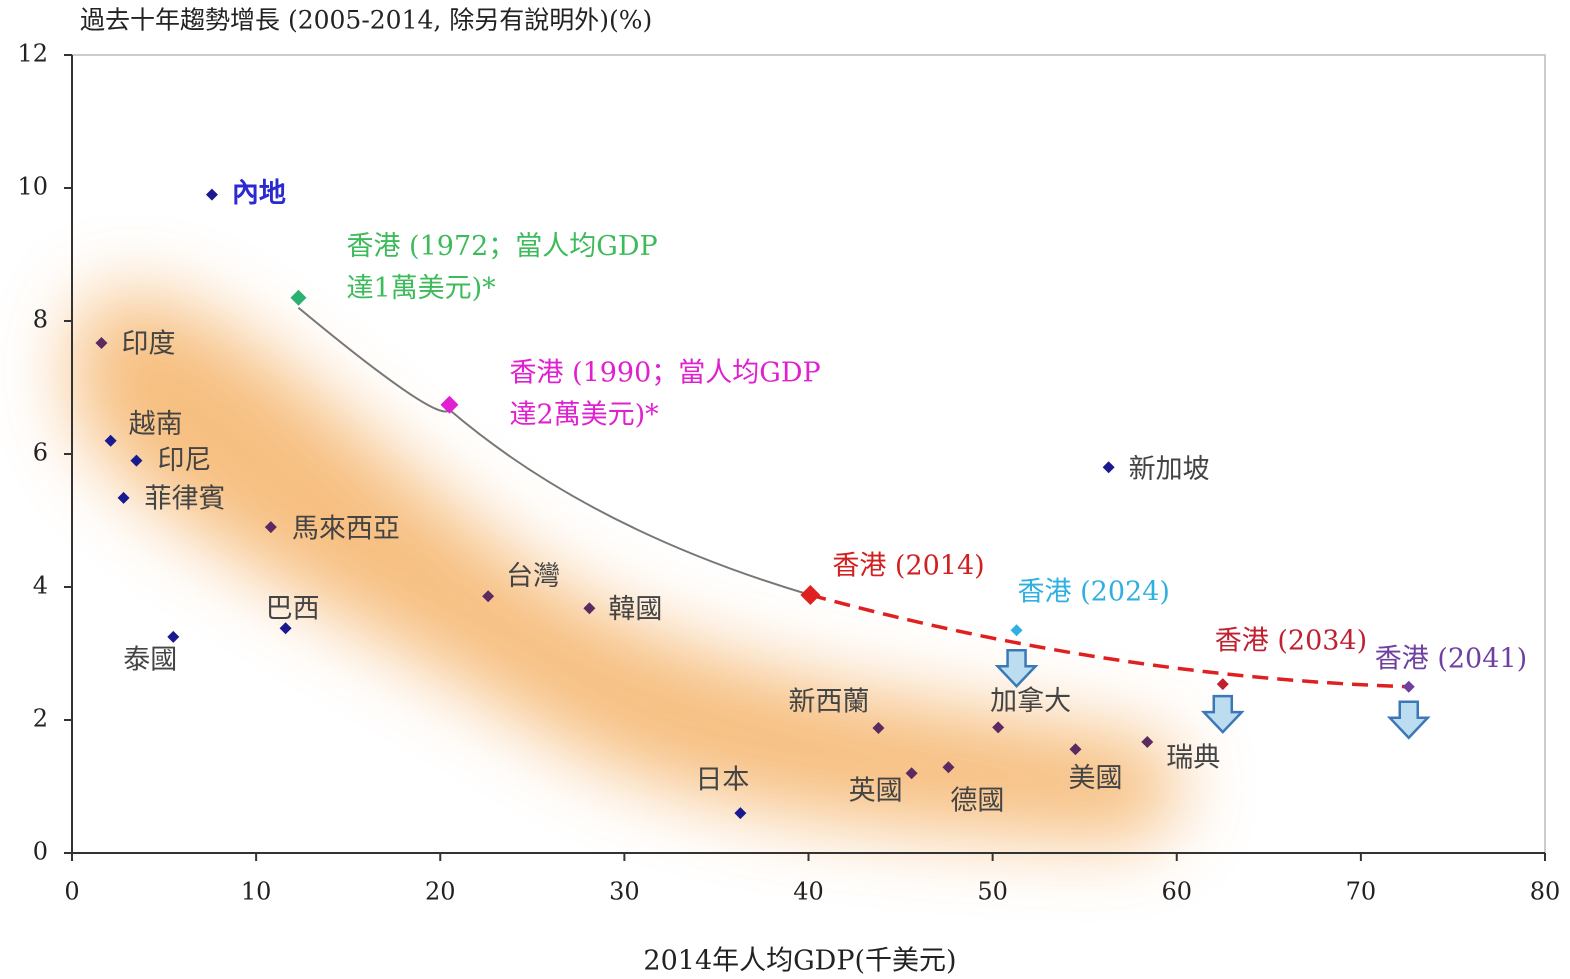 The image size is (1570, 979). Describe the element at coordinates (185, 498) in the screenshot. I see `point-label: 菲律賓` at that location.